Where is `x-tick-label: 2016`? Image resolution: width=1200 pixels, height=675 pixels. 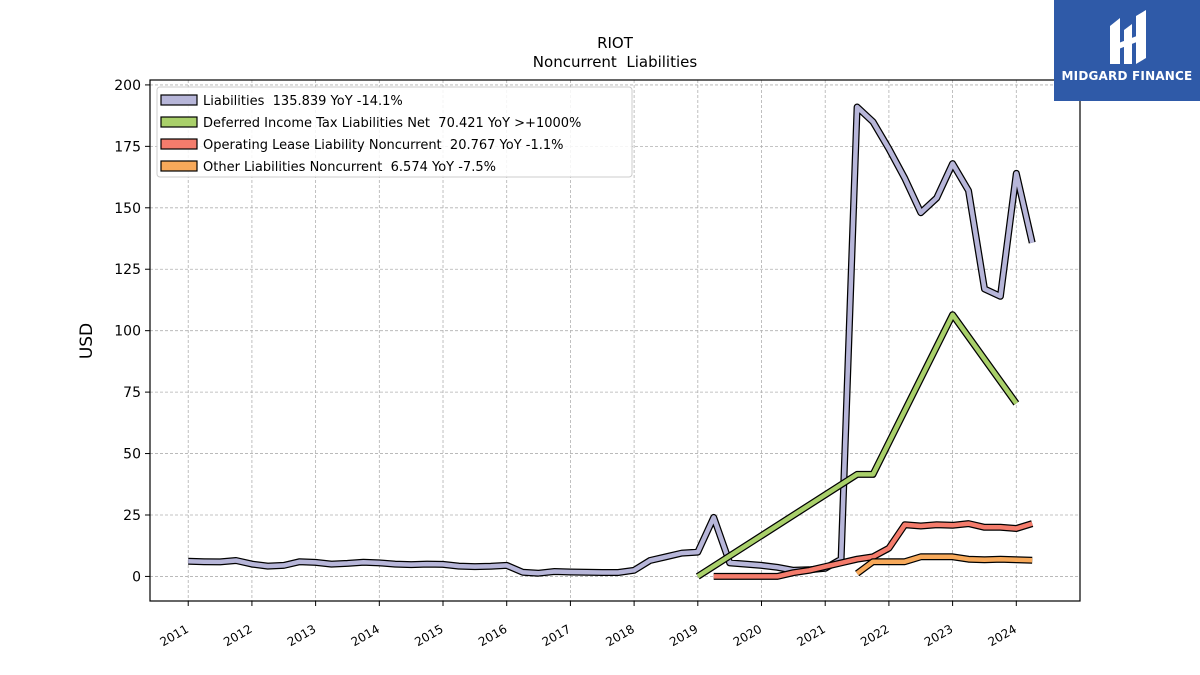 x-tick-label: 2016 is located at coordinates (492, 635).